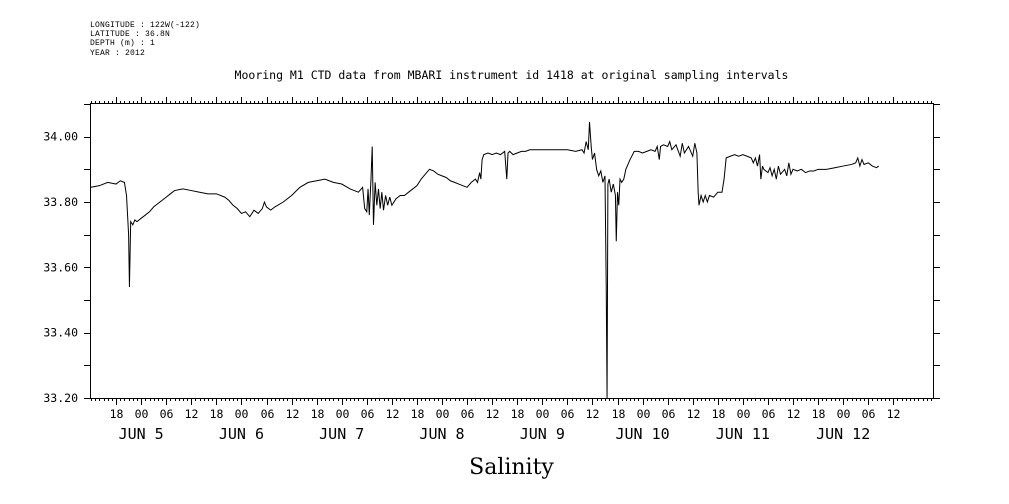  I want to click on x-day-label: JUN 10, so click(642, 434).